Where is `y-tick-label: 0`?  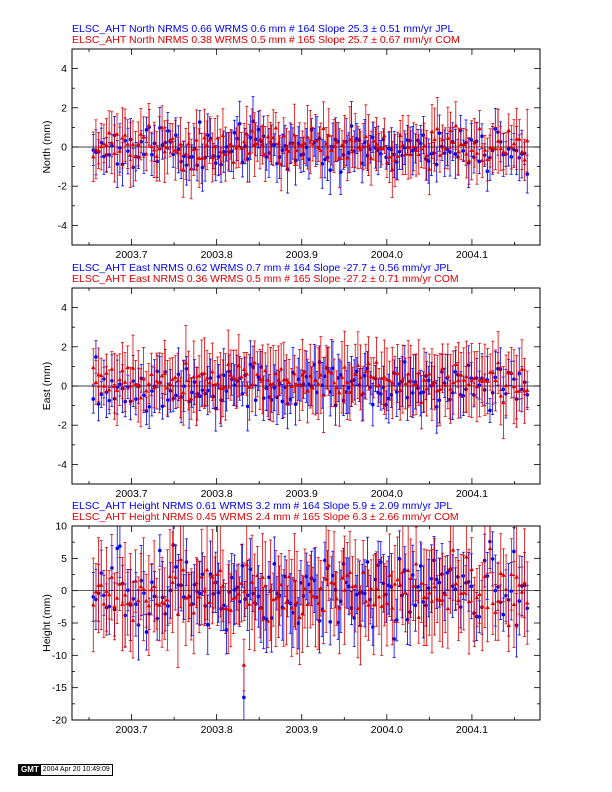 y-tick-label: 0 is located at coordinates (64, 148).